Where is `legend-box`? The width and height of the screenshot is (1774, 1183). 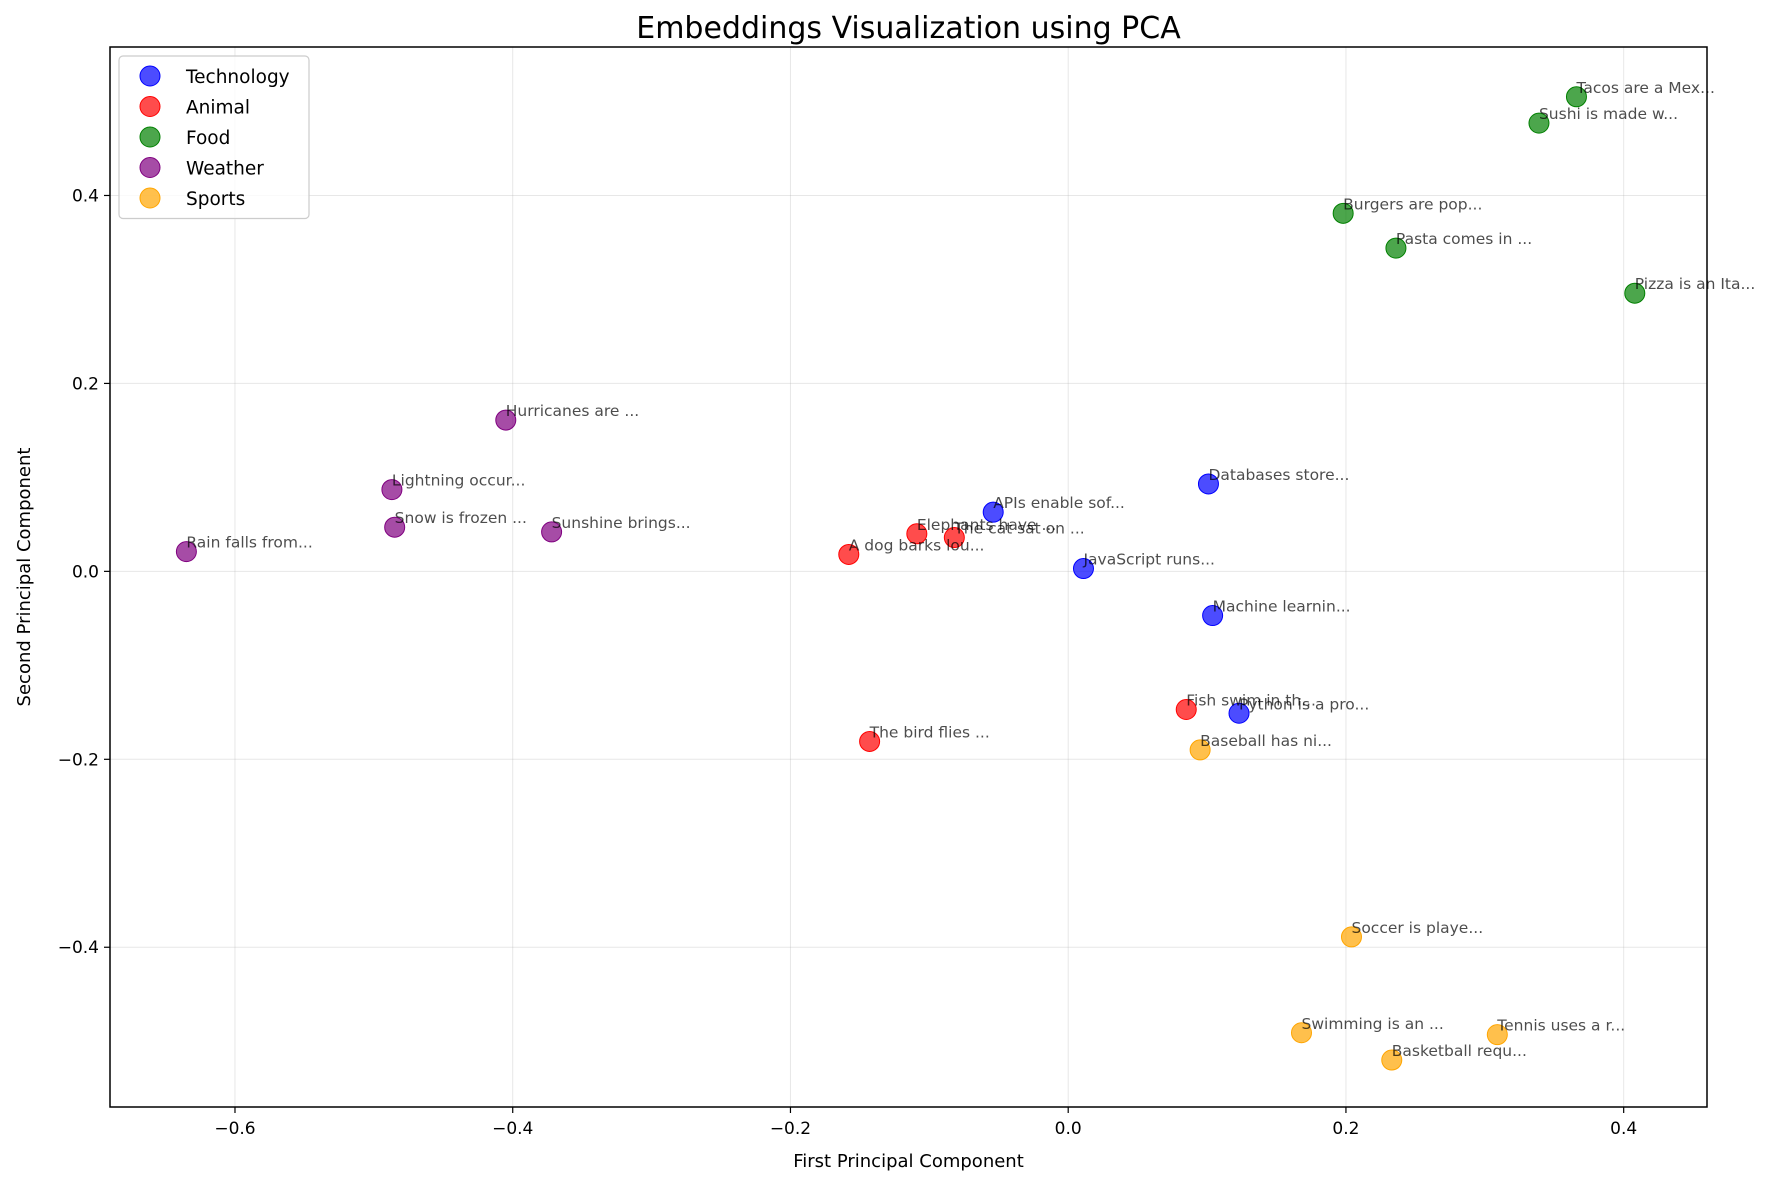 legend-box is located at coordinates (214, 137).